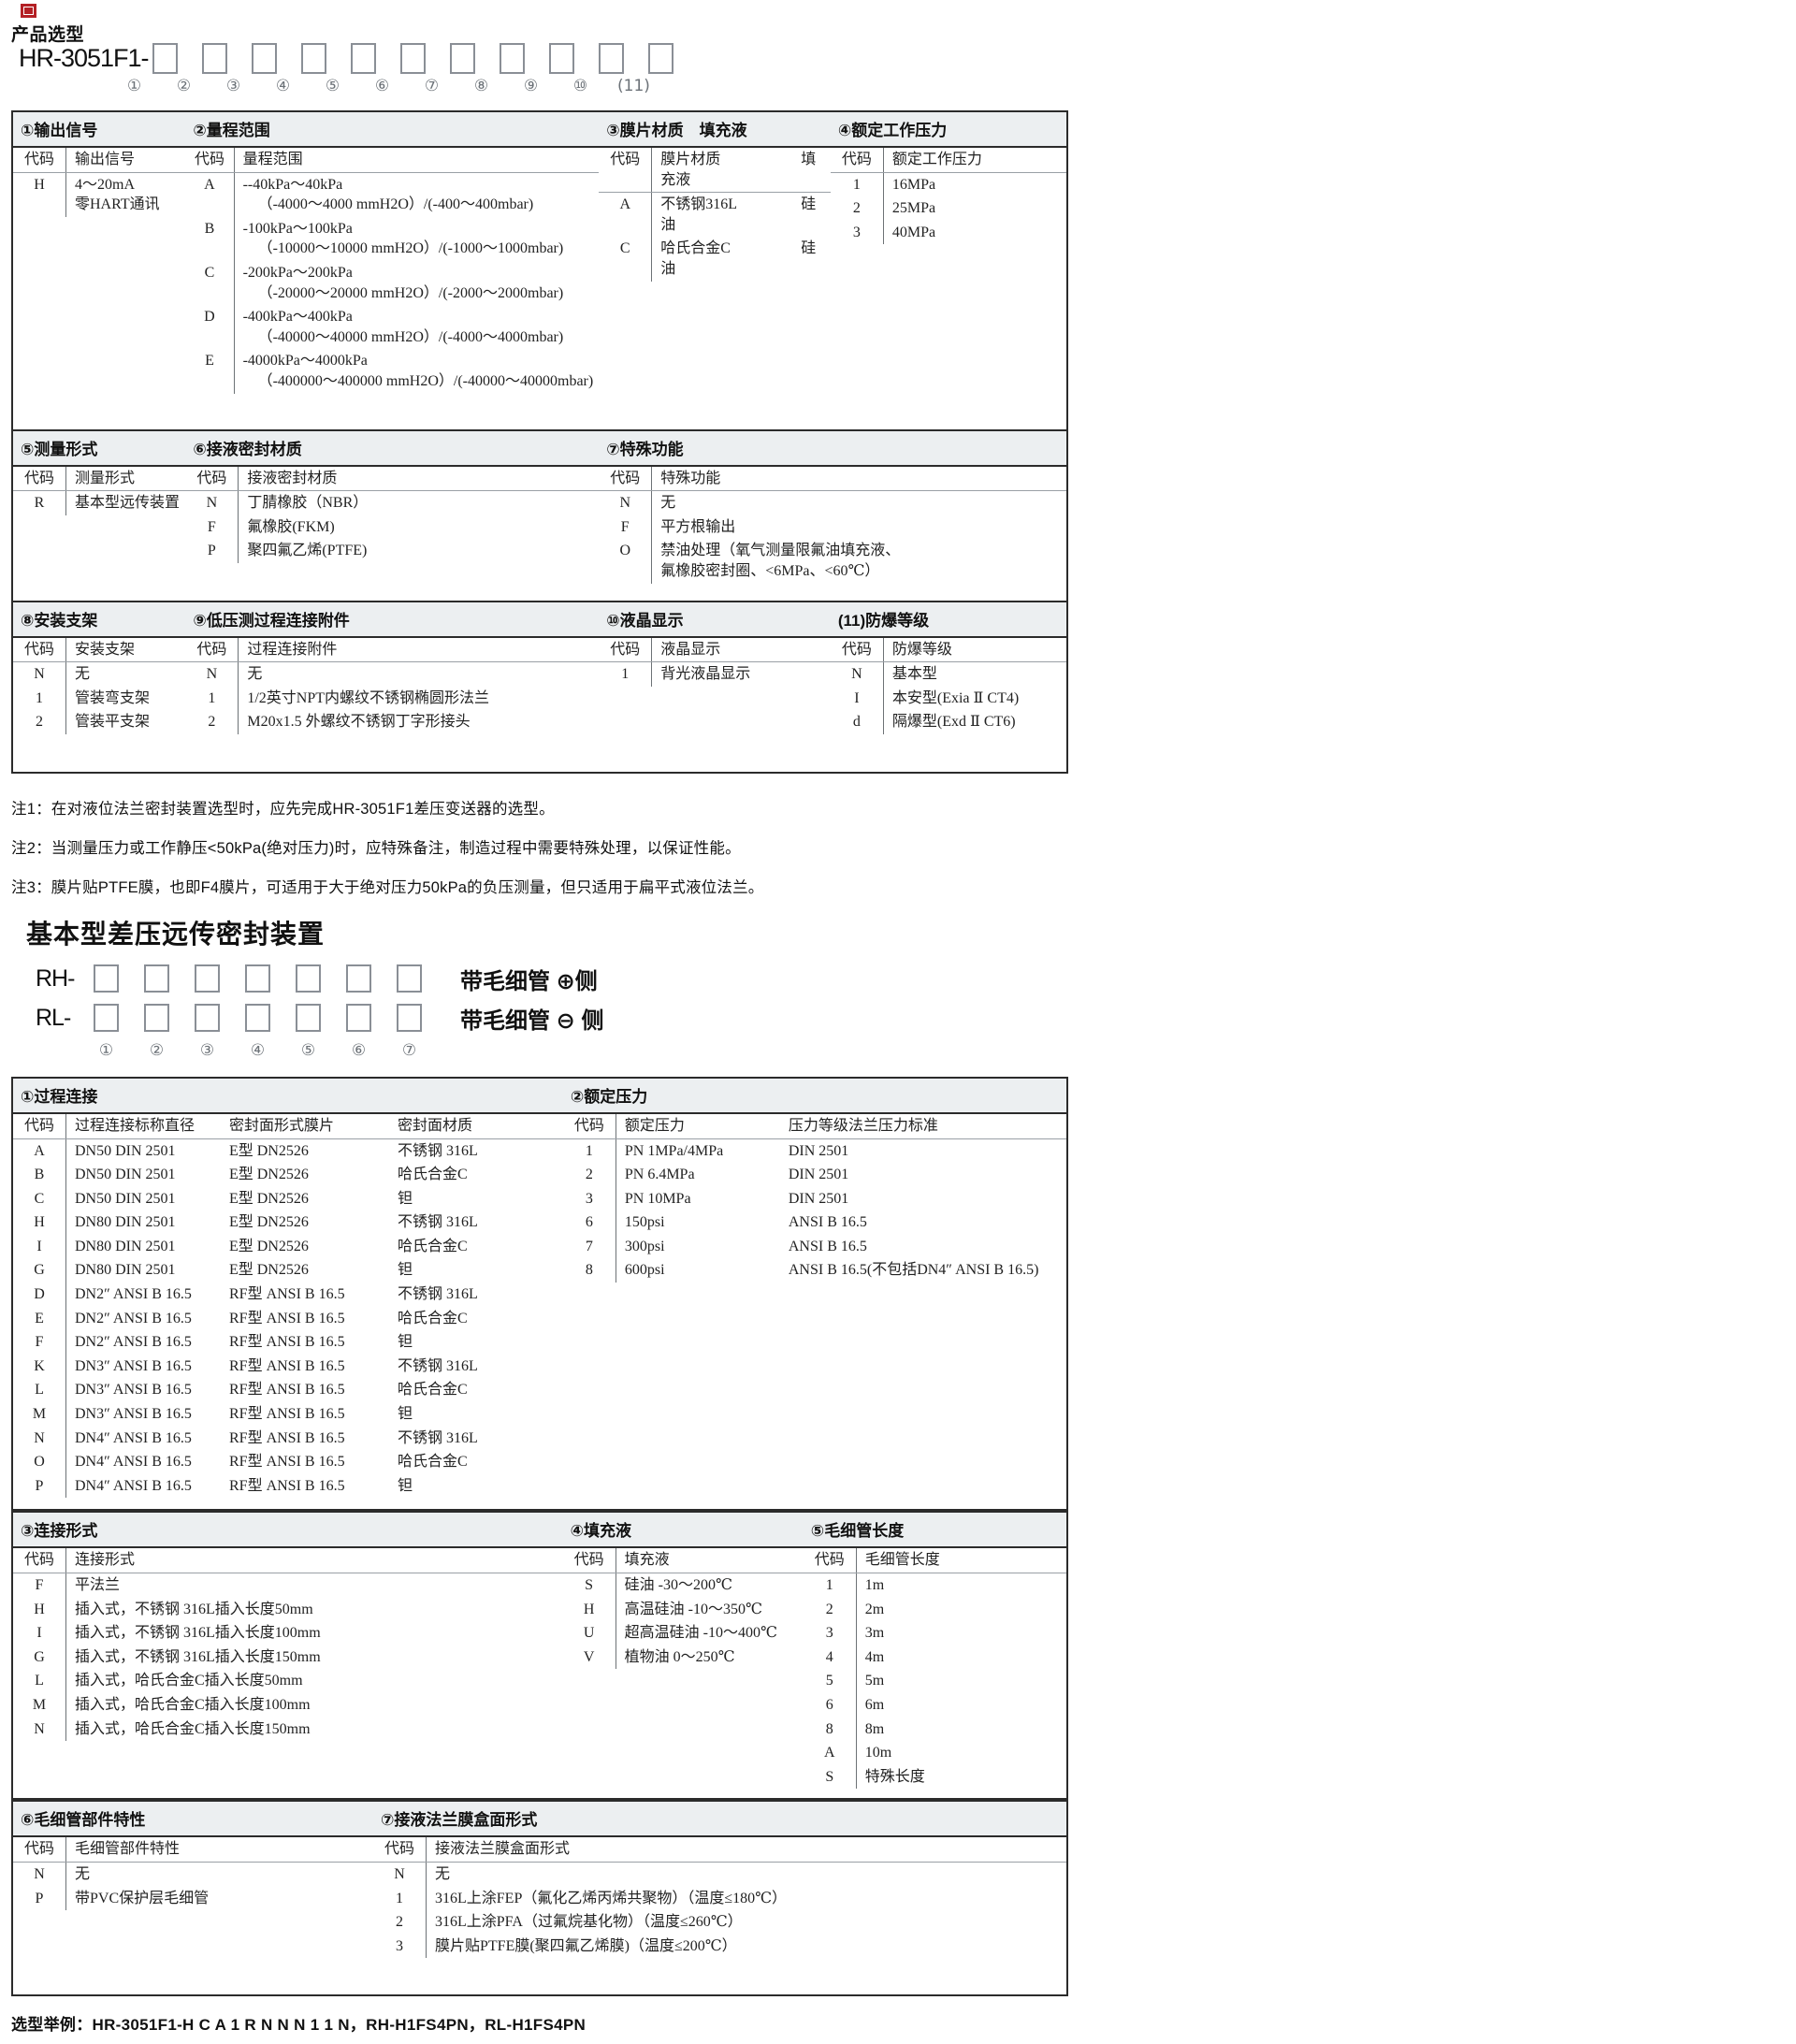 Image resolution: width=1796 pixels, height=2044 pixels. Describe the element at coordinates (934, 1729) in the screenshot. I see `table-row: 8 8m` at that location.